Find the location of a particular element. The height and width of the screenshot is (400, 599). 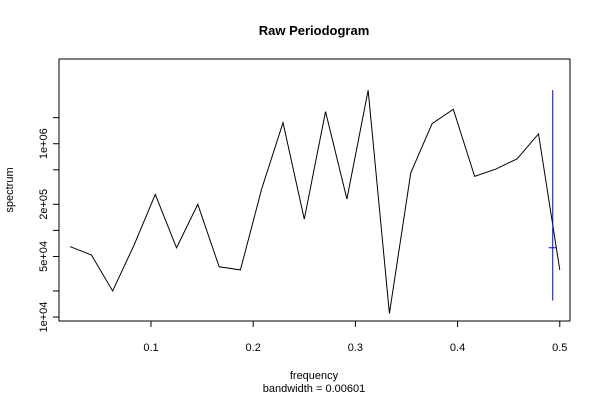

x-tick-label: 0.1 is located at coordinates (150, 348).